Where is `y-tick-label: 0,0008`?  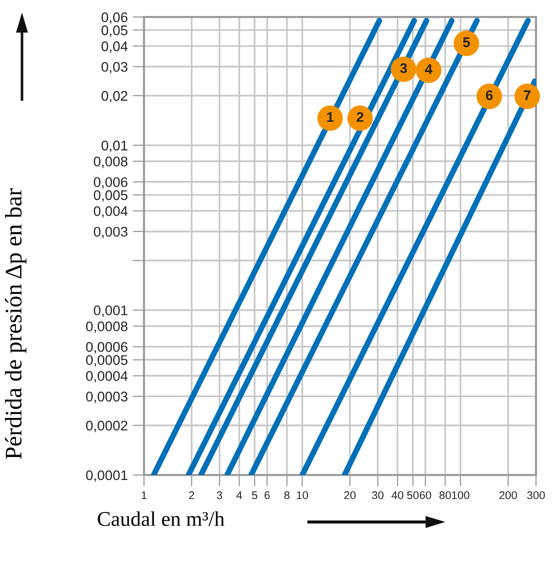 y-tick-label: 0,0008 is located at coordinates (107, 327).